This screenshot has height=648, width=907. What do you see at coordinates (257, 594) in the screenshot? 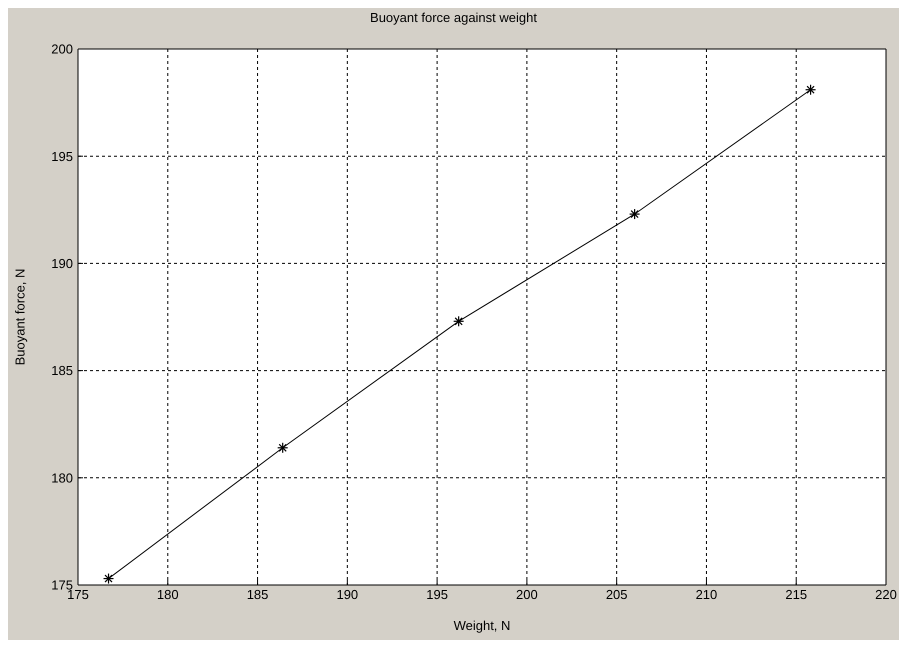
I see `x-tick-label: 185` at bounding box center [257, 594].